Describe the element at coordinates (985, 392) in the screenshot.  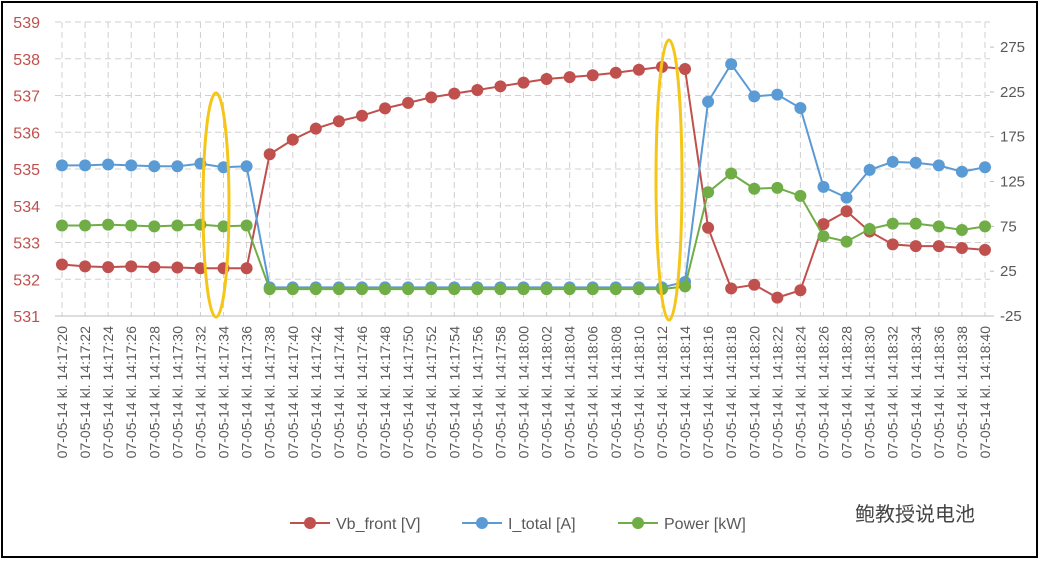
I see `x-tick-label: 07-05-14 kl. 14:18:40` at that location.